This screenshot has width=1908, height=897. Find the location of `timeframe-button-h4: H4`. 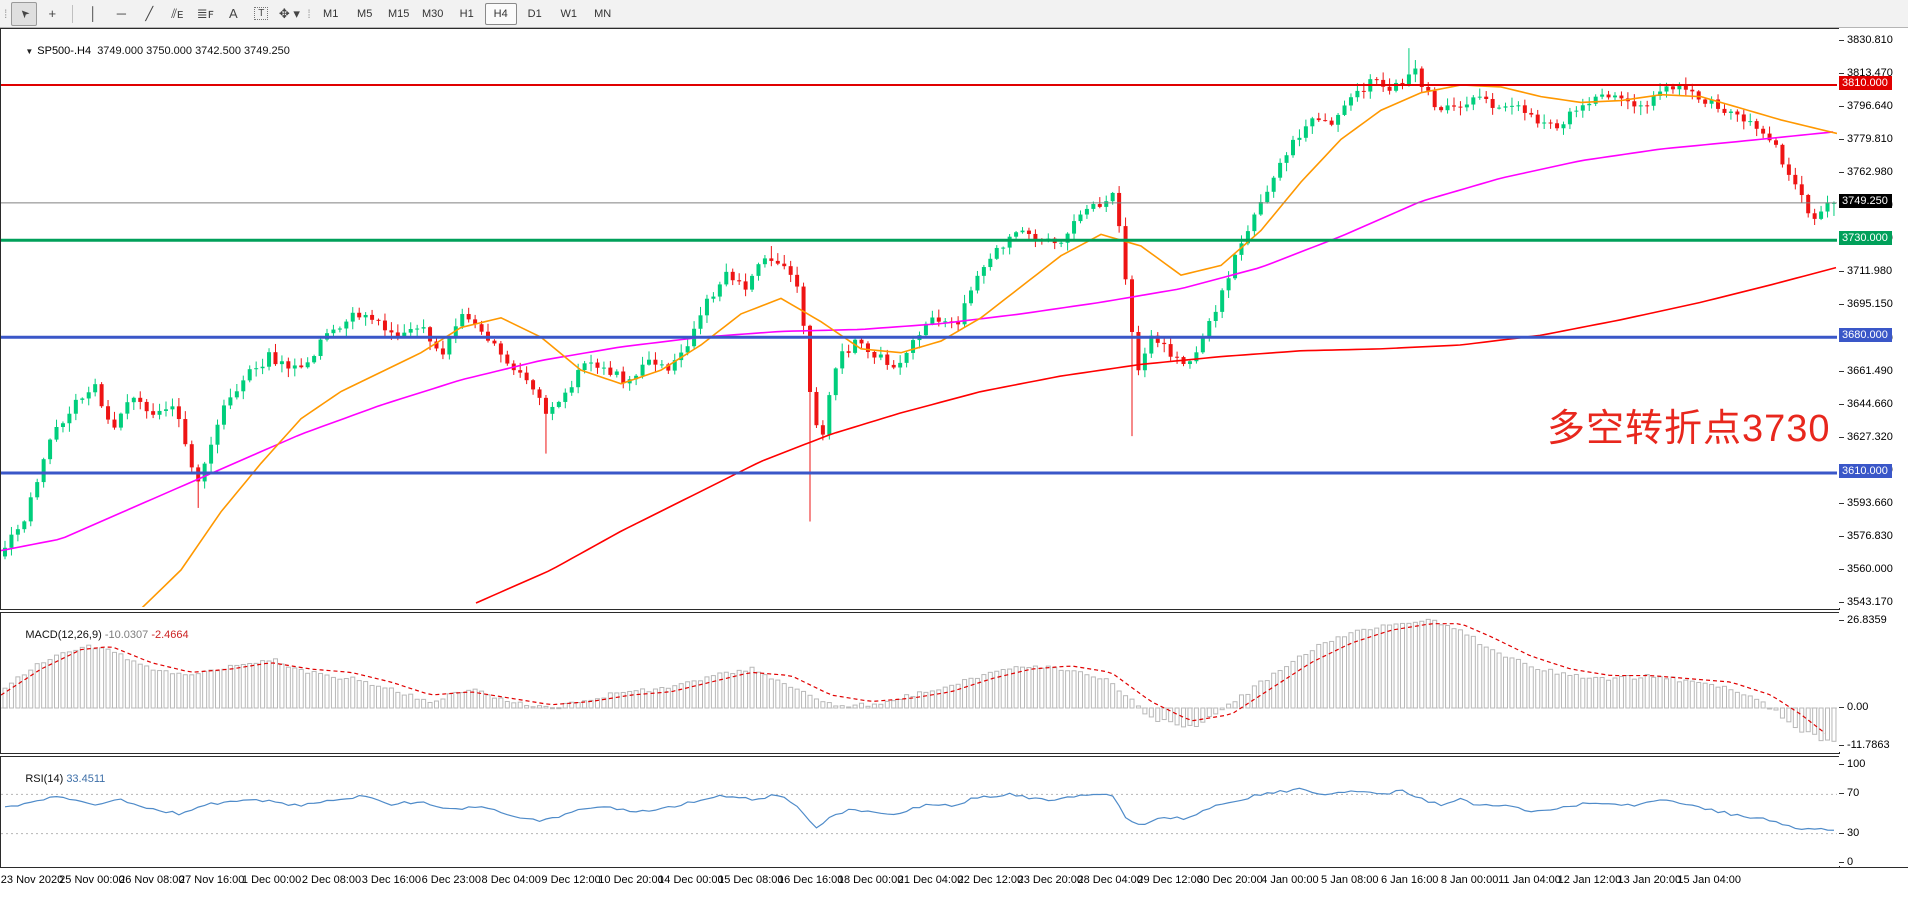

timeframe-button-h4: H4 is located at coordinates (500, 13).